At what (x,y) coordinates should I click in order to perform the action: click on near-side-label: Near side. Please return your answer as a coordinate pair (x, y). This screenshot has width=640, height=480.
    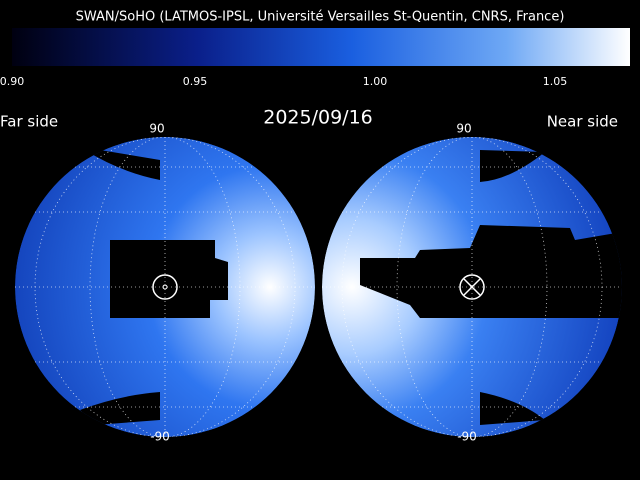
    Looking at the image, I should click on (582, 122).